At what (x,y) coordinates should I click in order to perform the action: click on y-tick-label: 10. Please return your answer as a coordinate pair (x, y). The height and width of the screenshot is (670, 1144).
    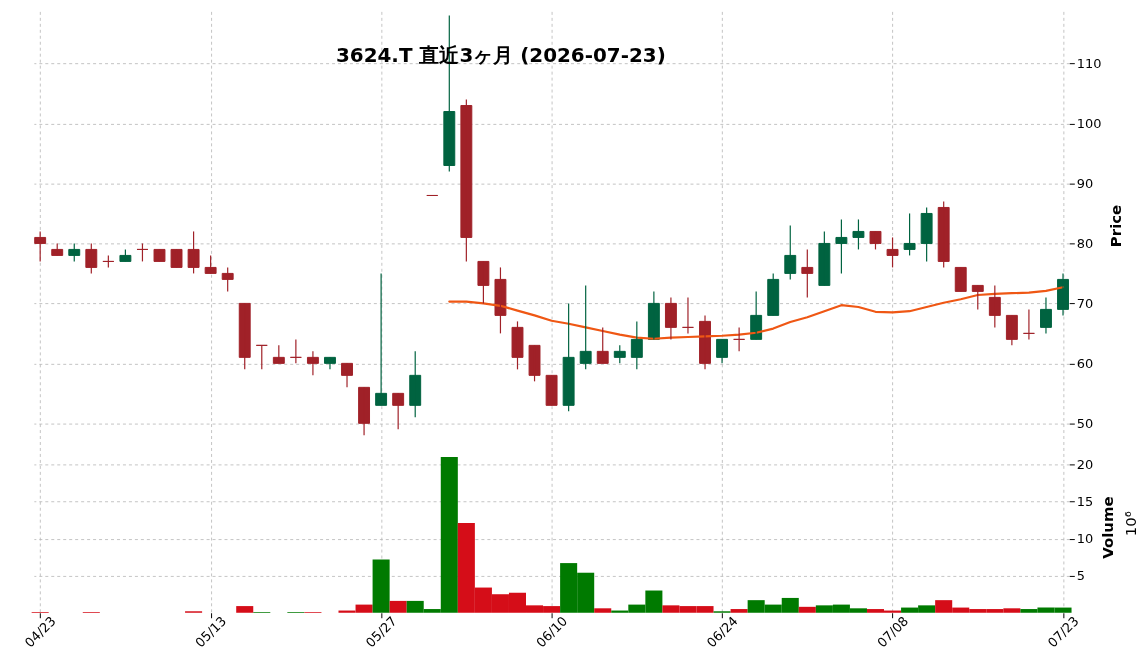
    Looking at the image, I should click on (1085, 539).